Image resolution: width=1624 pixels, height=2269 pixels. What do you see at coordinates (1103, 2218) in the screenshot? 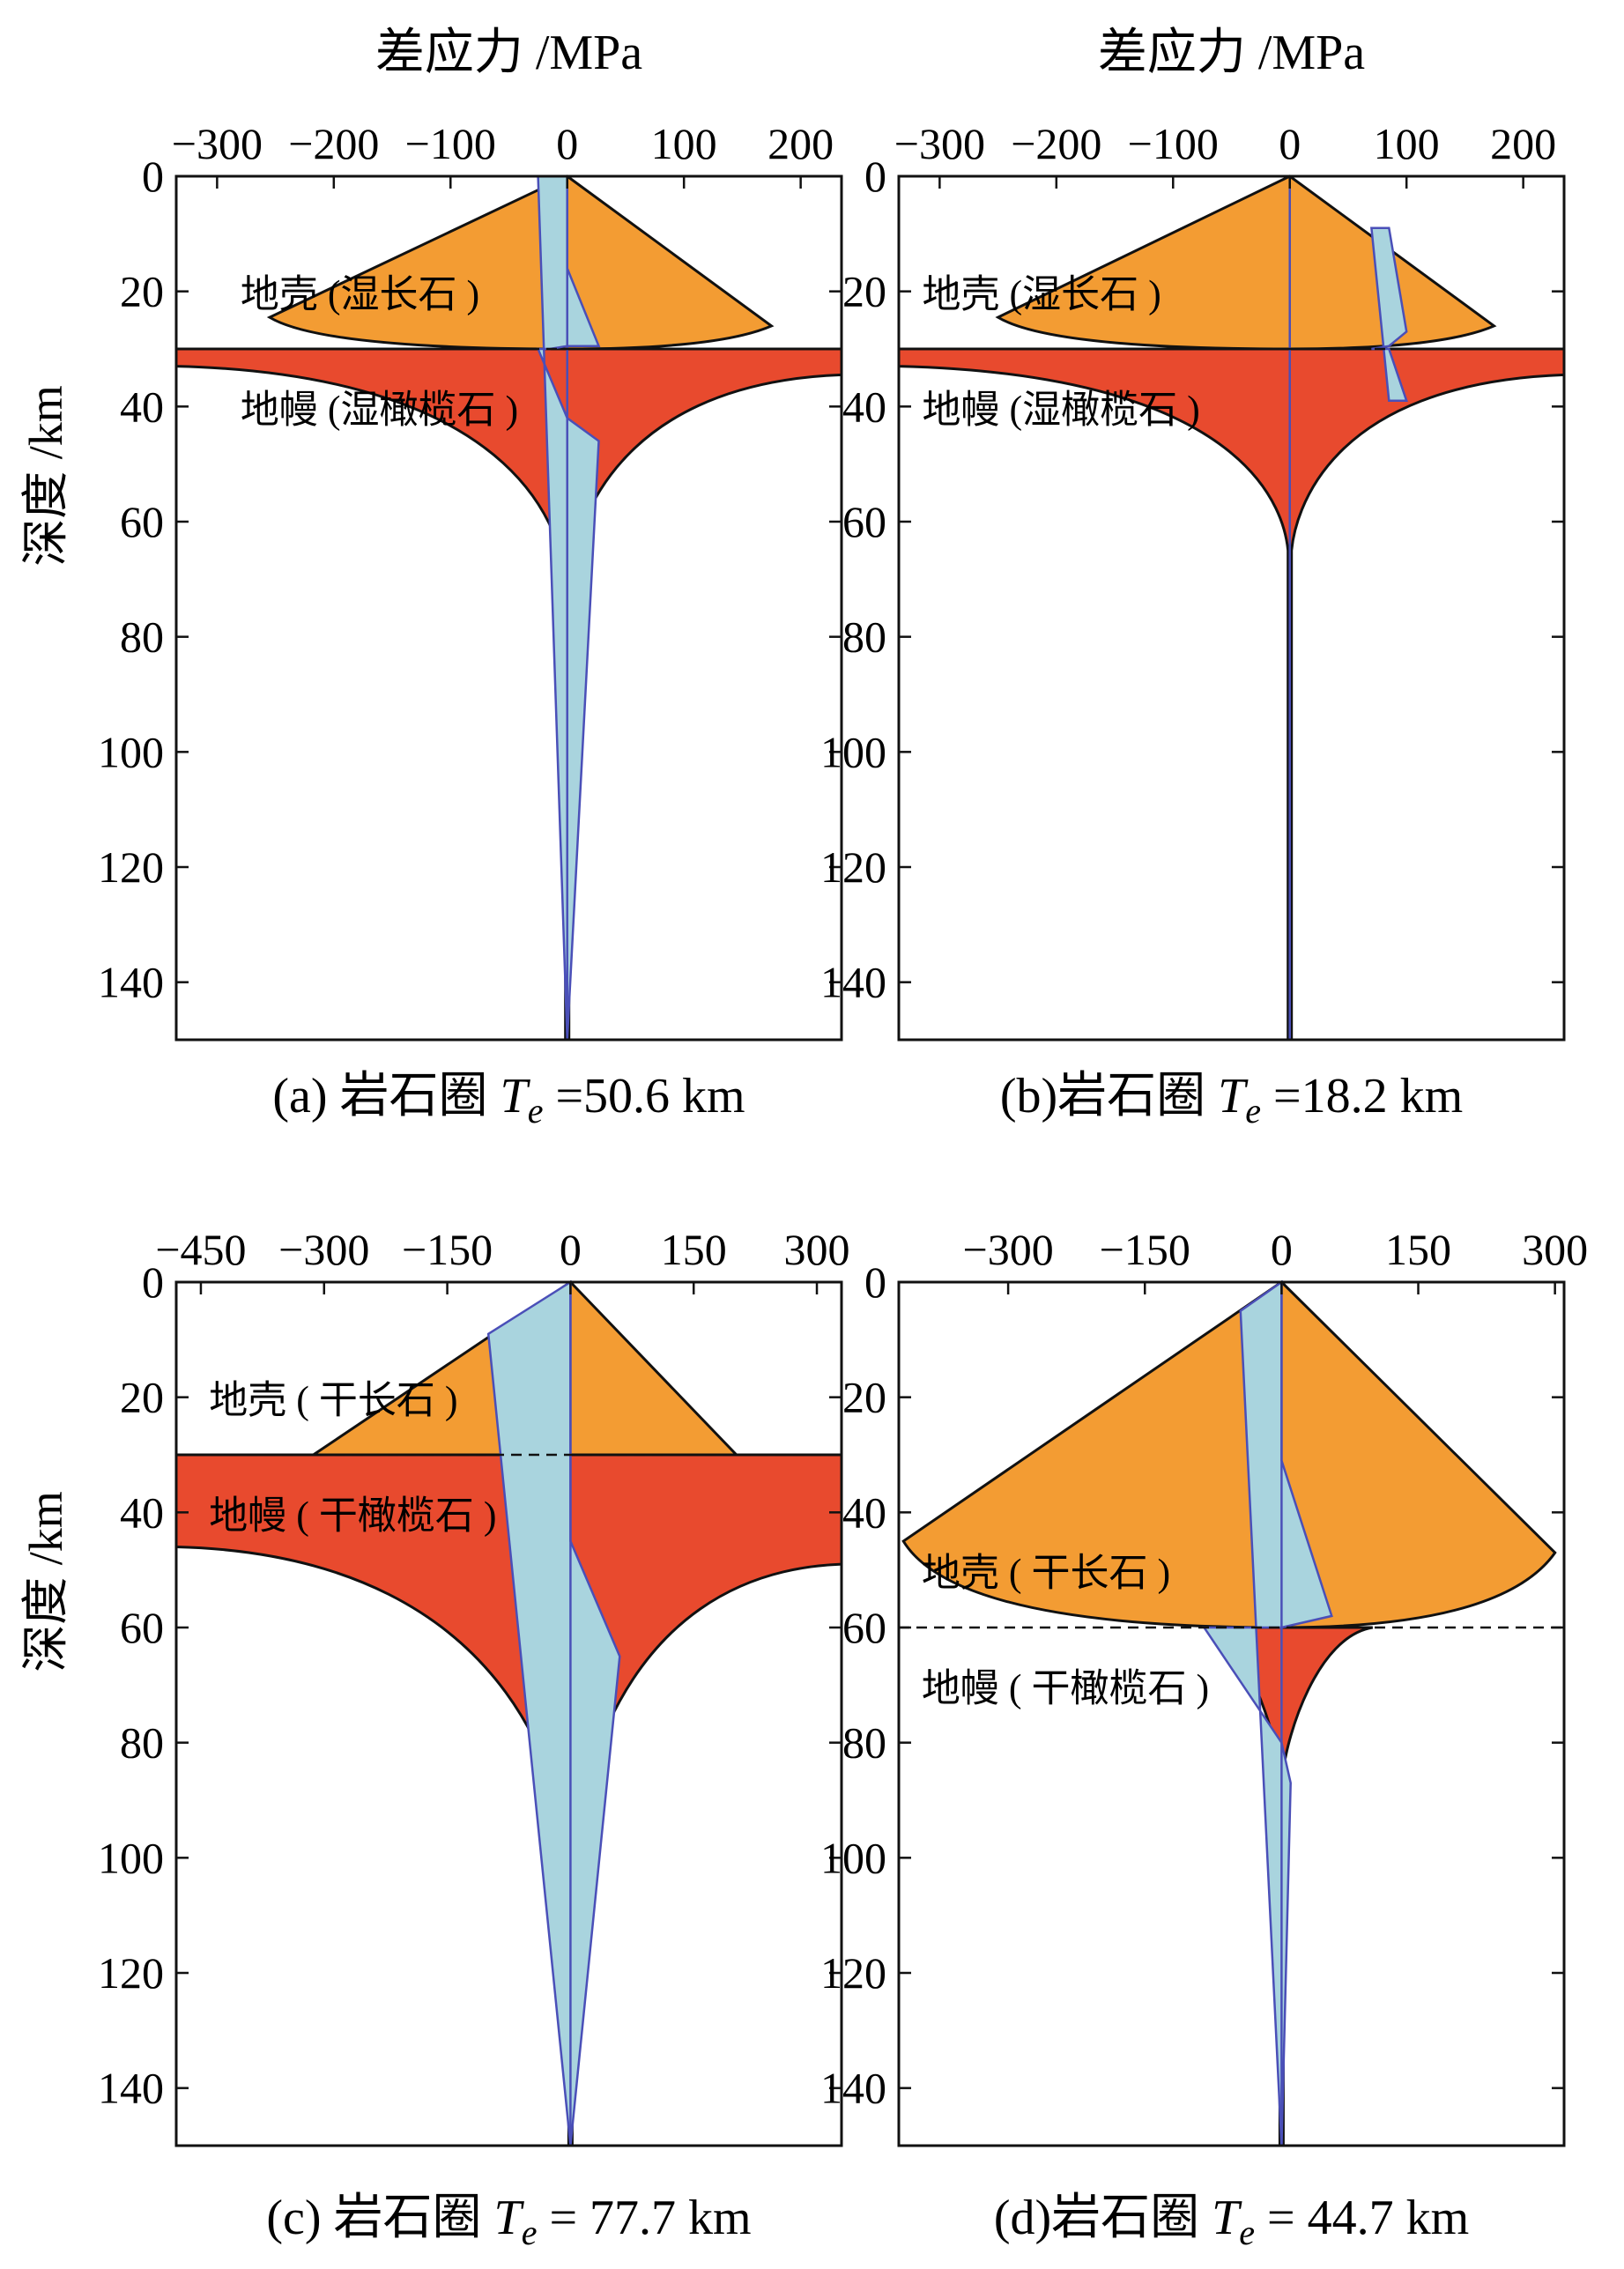
I see `caption-prefix: (d)岩石圈` at bounding box center [1103, 2218].